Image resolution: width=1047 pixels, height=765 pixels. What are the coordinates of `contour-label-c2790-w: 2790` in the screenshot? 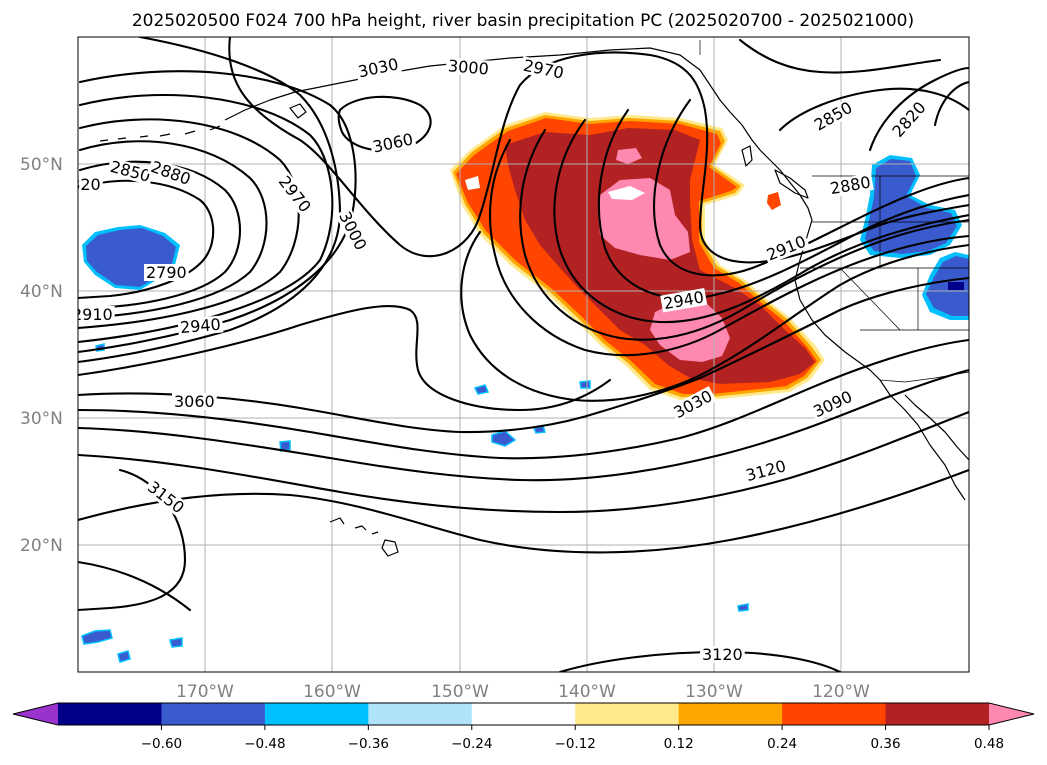 It's located at (166, 272).